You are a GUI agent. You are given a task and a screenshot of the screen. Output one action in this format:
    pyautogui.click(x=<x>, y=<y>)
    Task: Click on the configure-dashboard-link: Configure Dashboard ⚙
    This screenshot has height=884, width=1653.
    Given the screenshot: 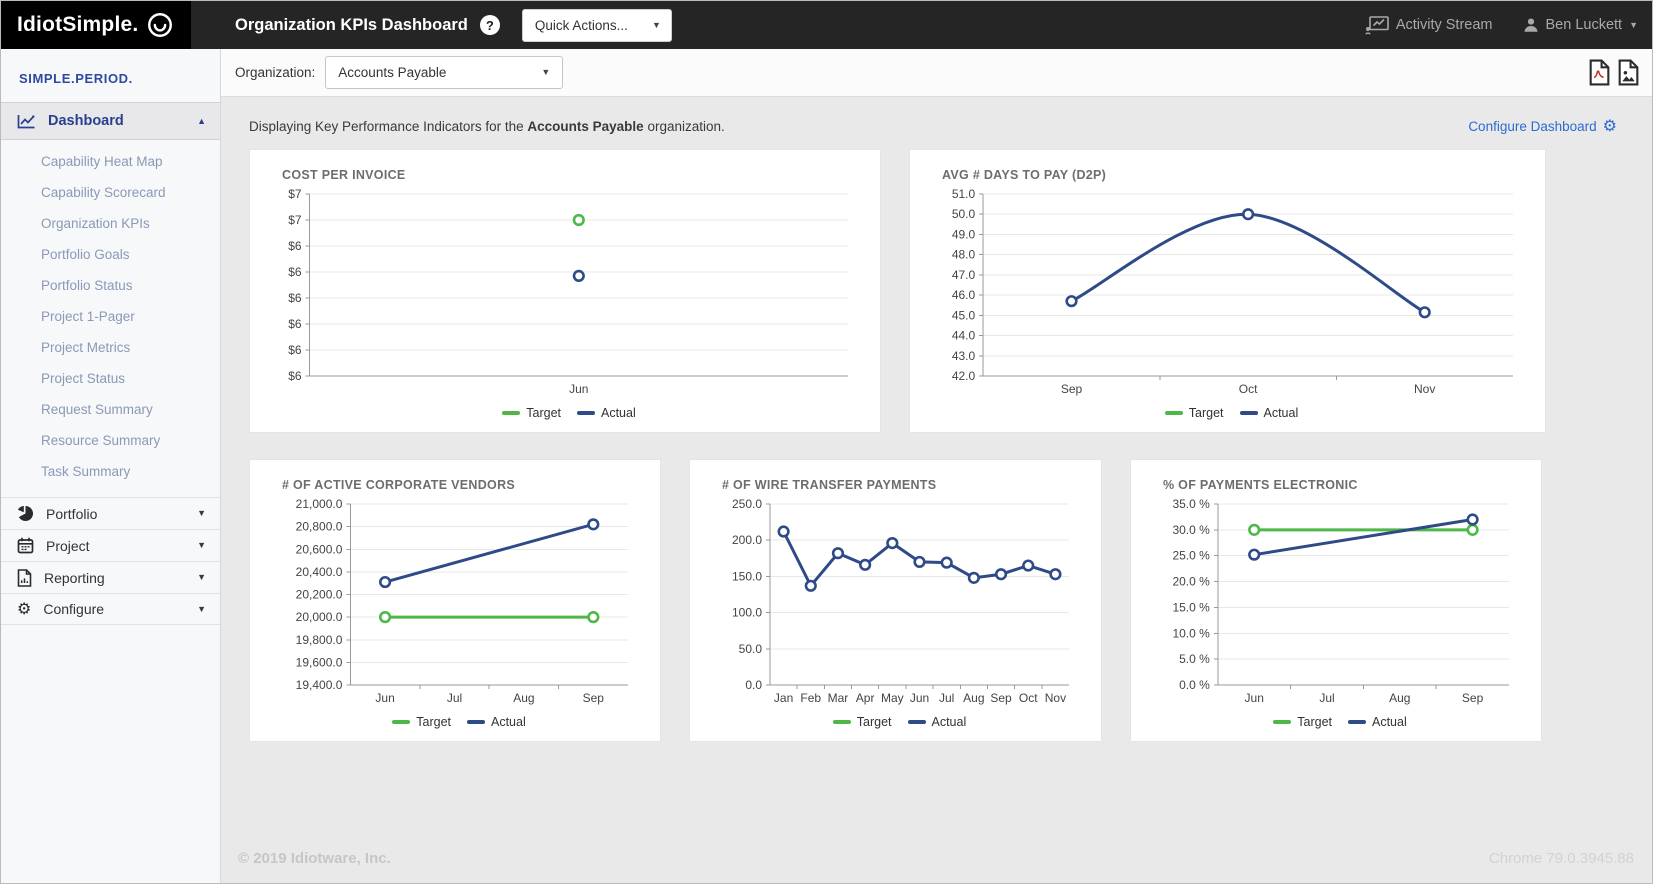 What is the action you would take?
    pyautogui.click(x=1542, y=126)
    